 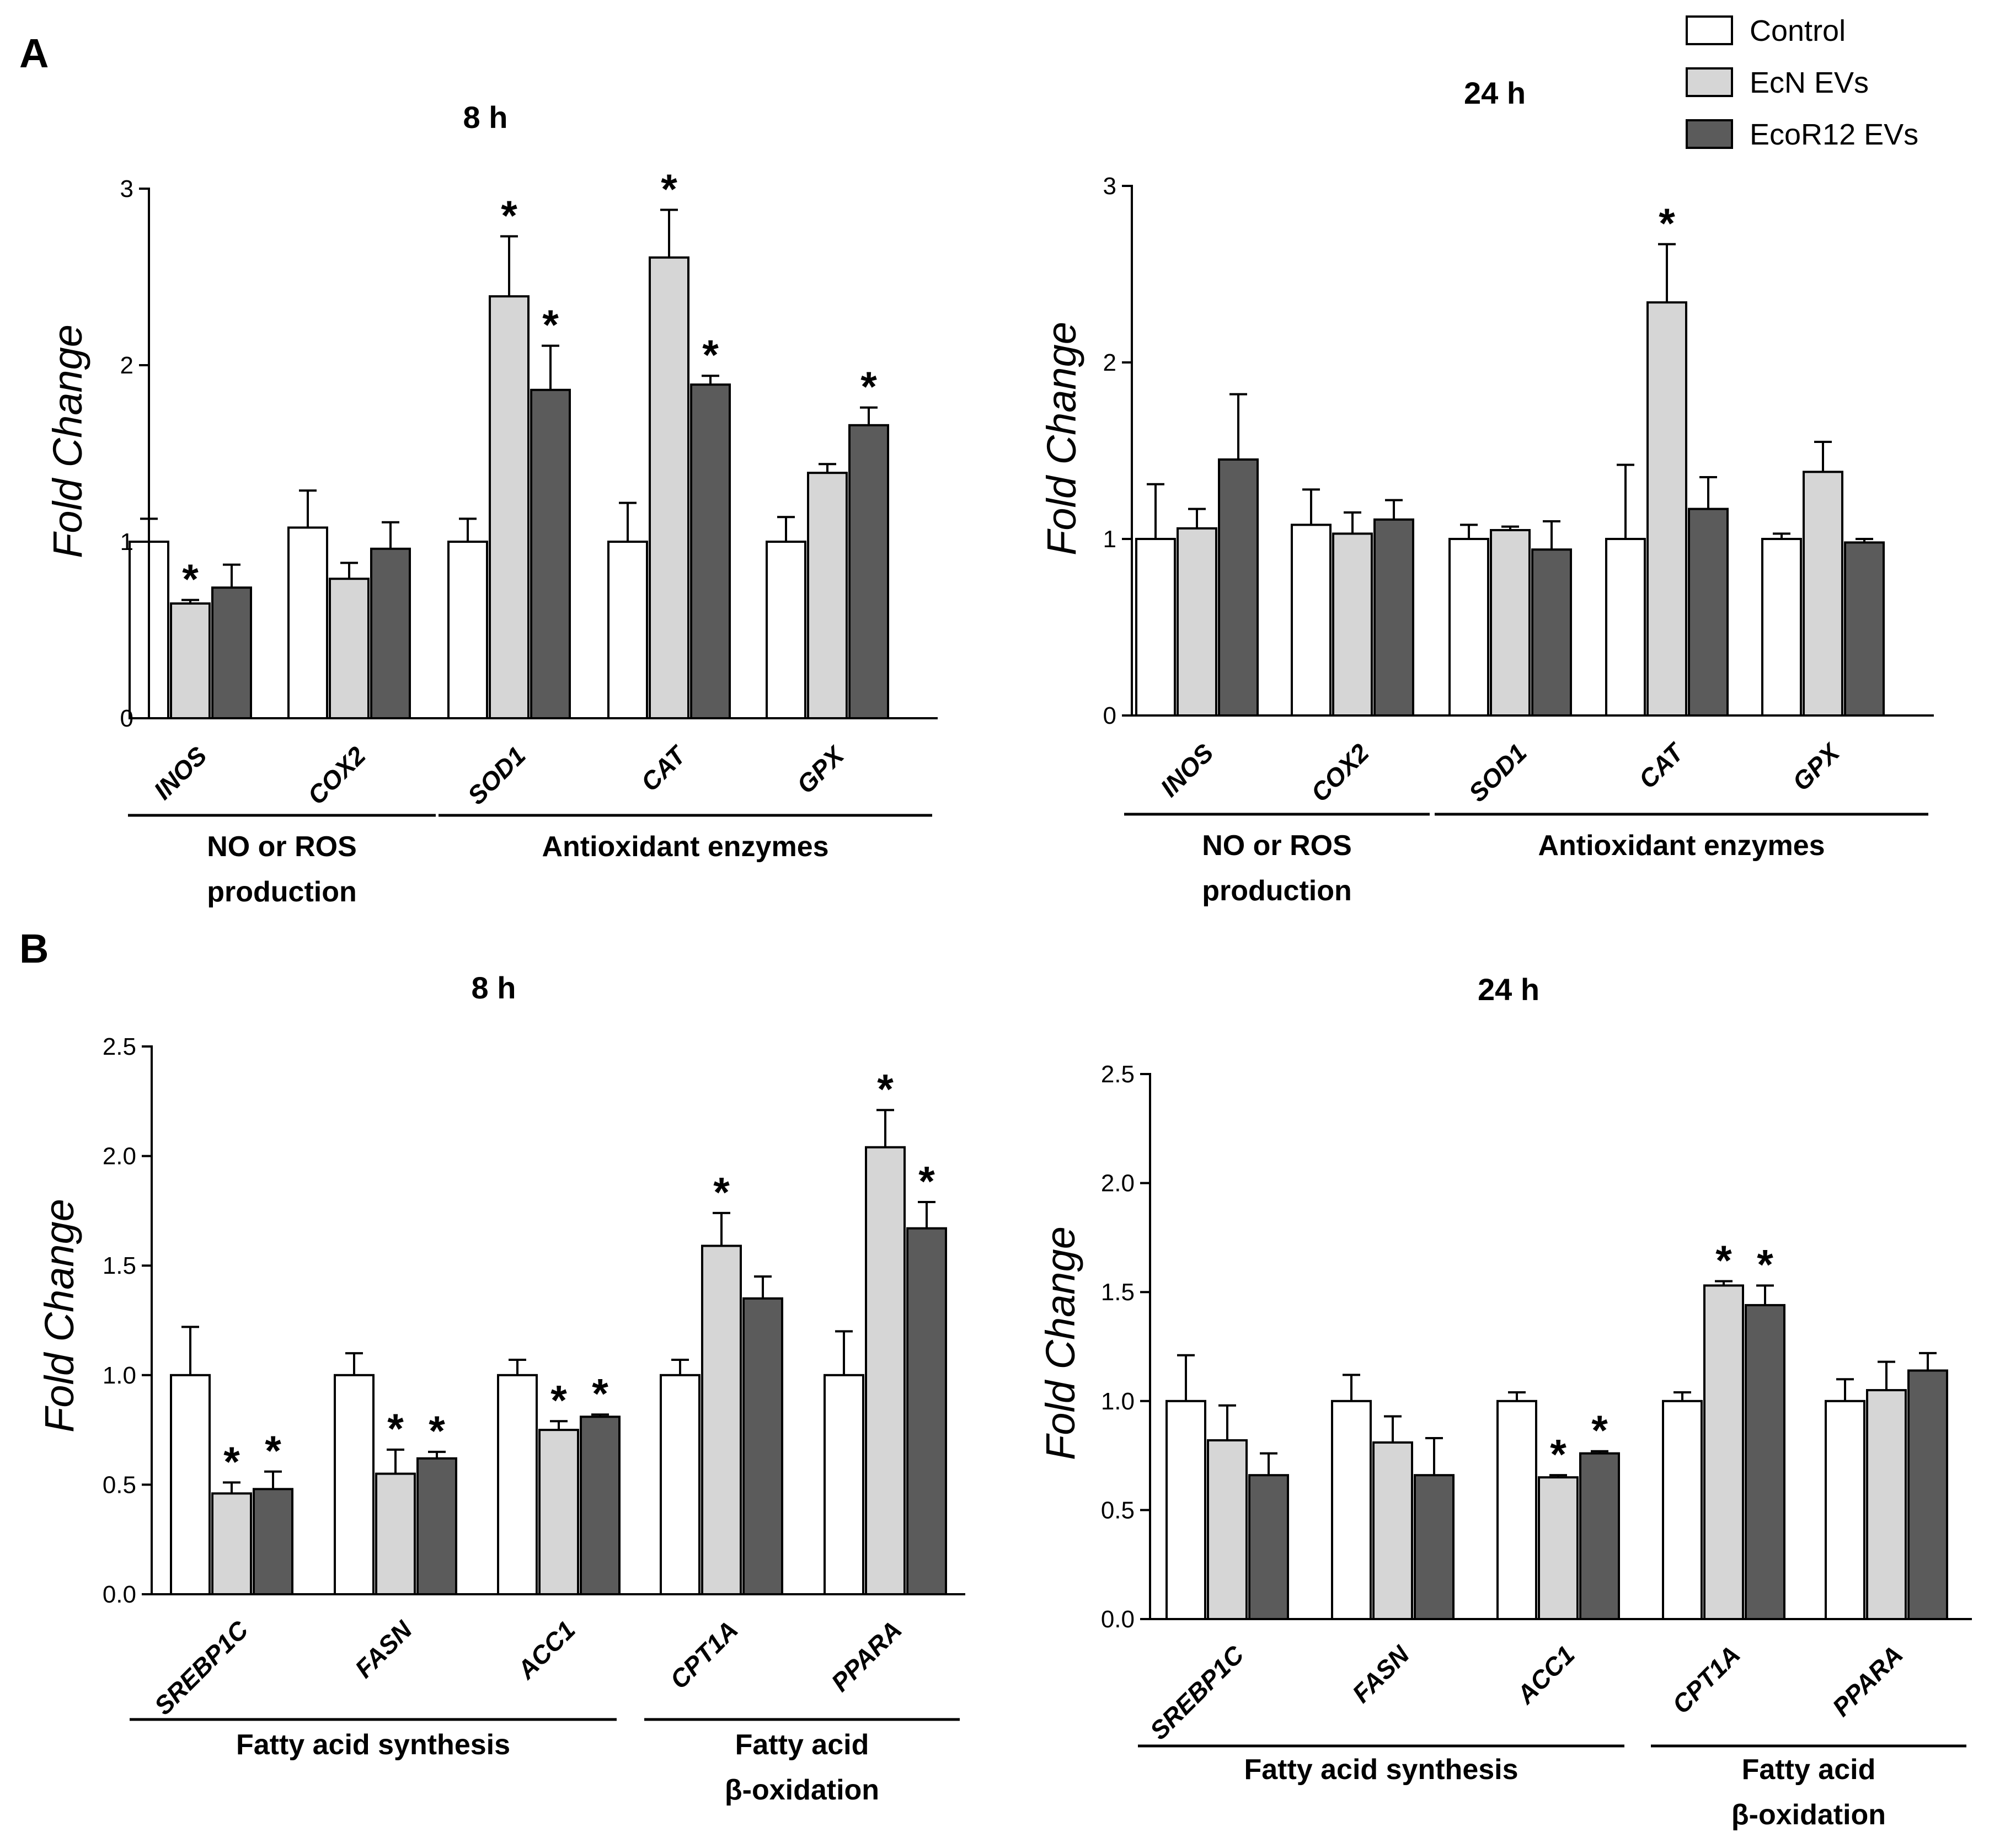 I want to click on legend: Control EcN EVs EcoR12 EVs, so click(x=1802, y=82).